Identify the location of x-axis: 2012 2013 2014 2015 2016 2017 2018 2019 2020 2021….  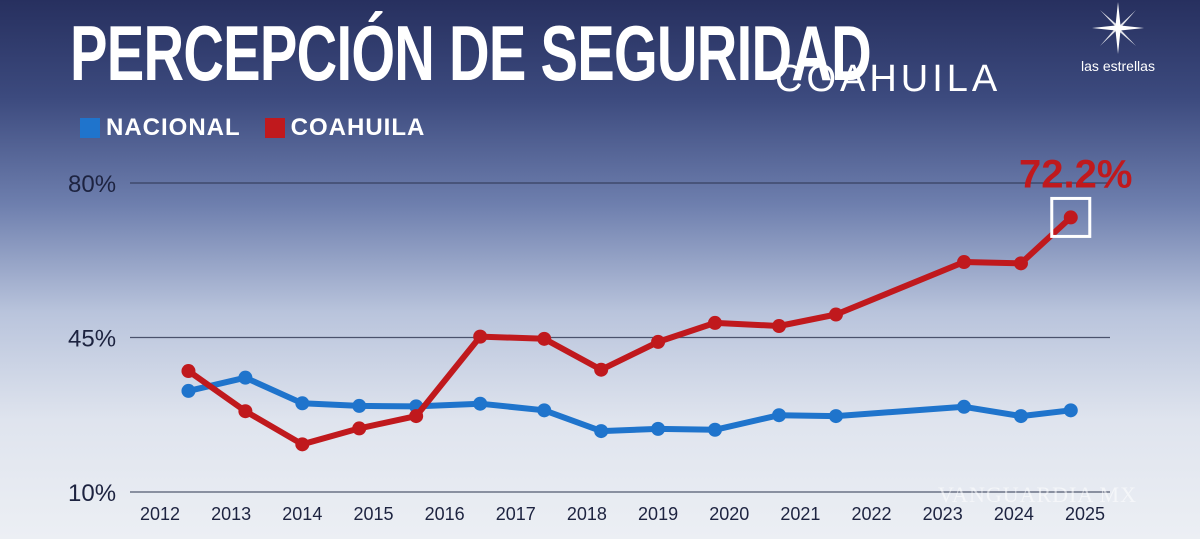
(622, 514).